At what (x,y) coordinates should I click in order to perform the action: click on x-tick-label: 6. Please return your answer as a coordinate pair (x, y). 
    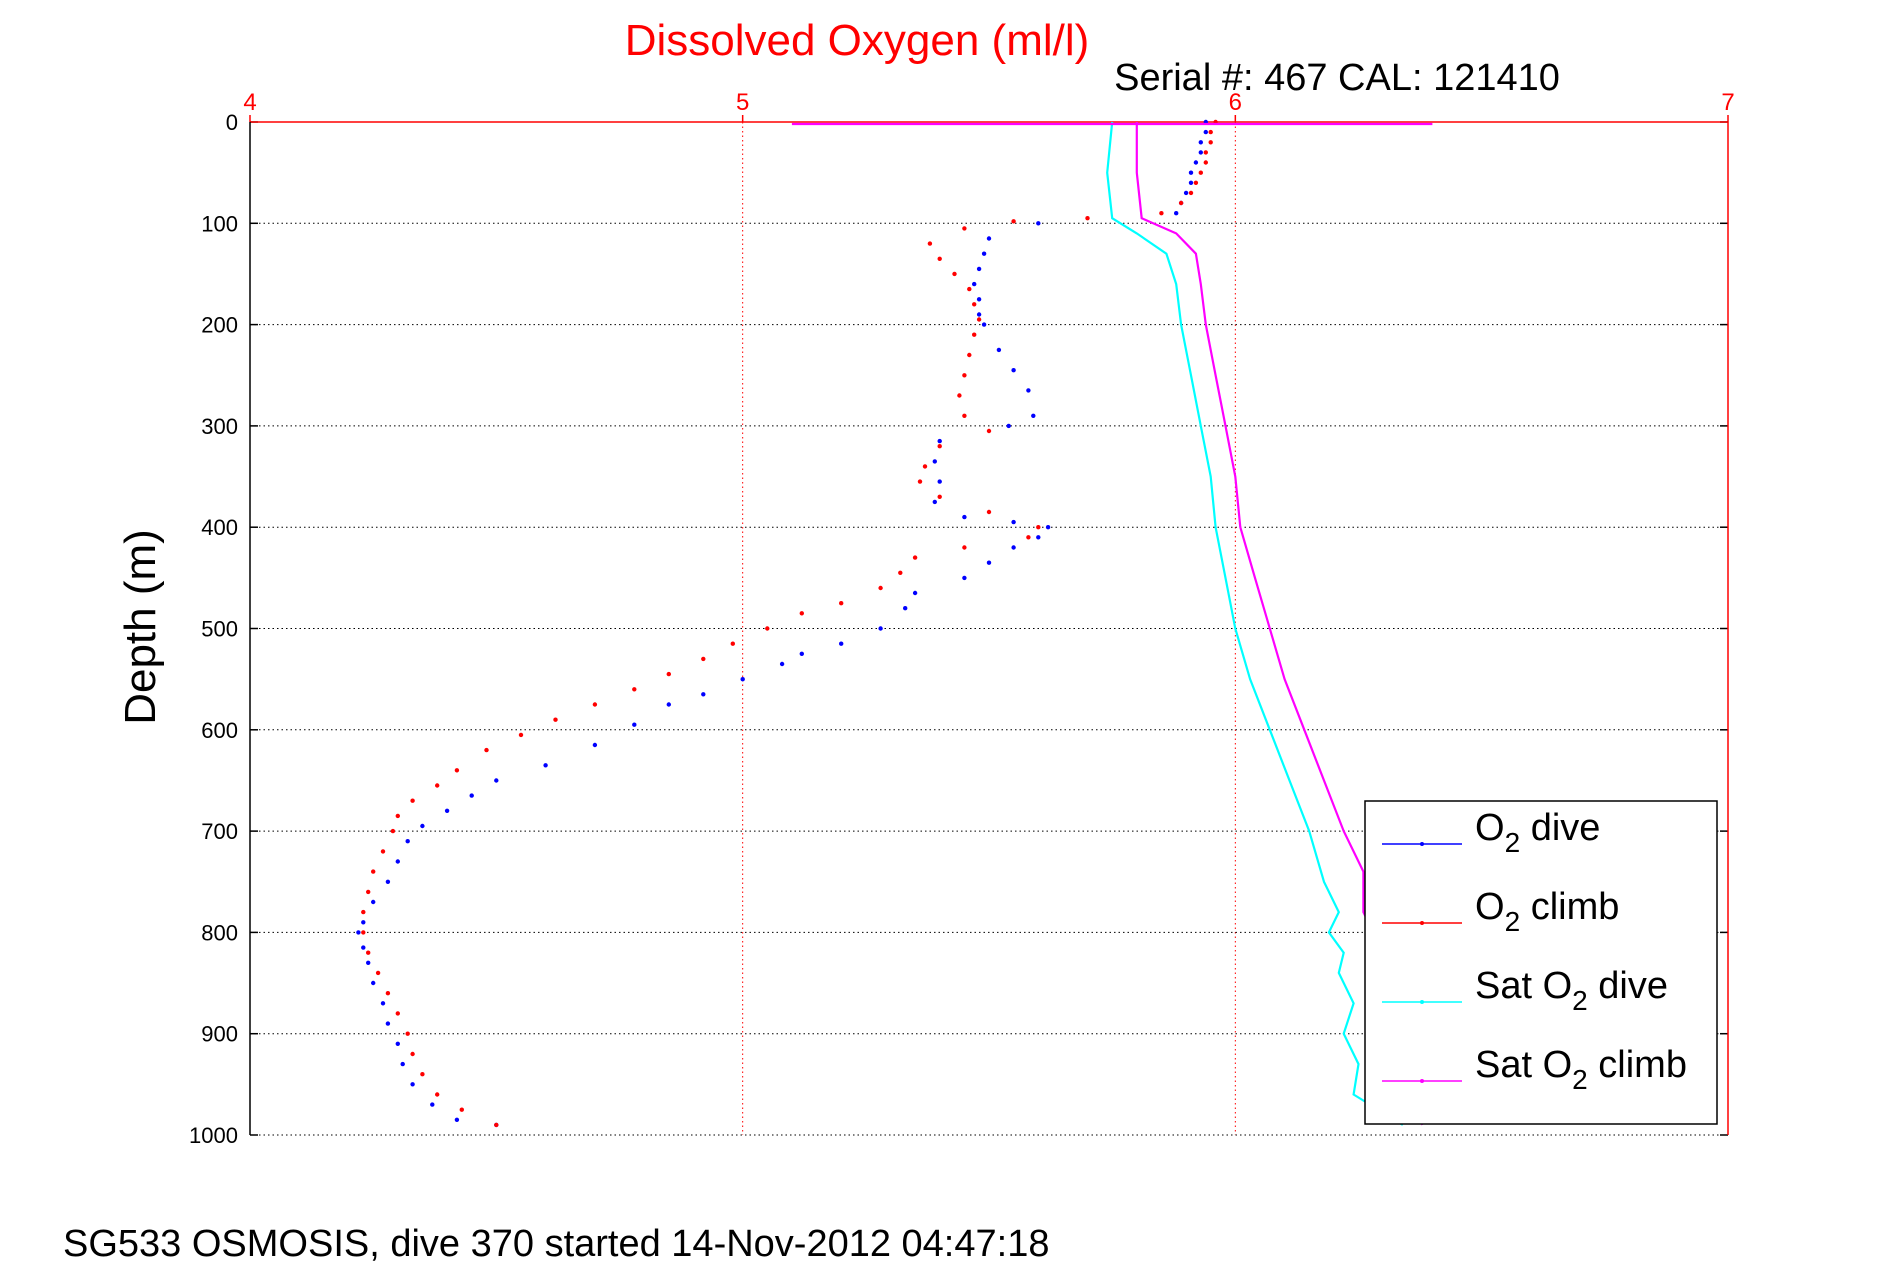
    Looking at the image, I should click on (1235, 102).